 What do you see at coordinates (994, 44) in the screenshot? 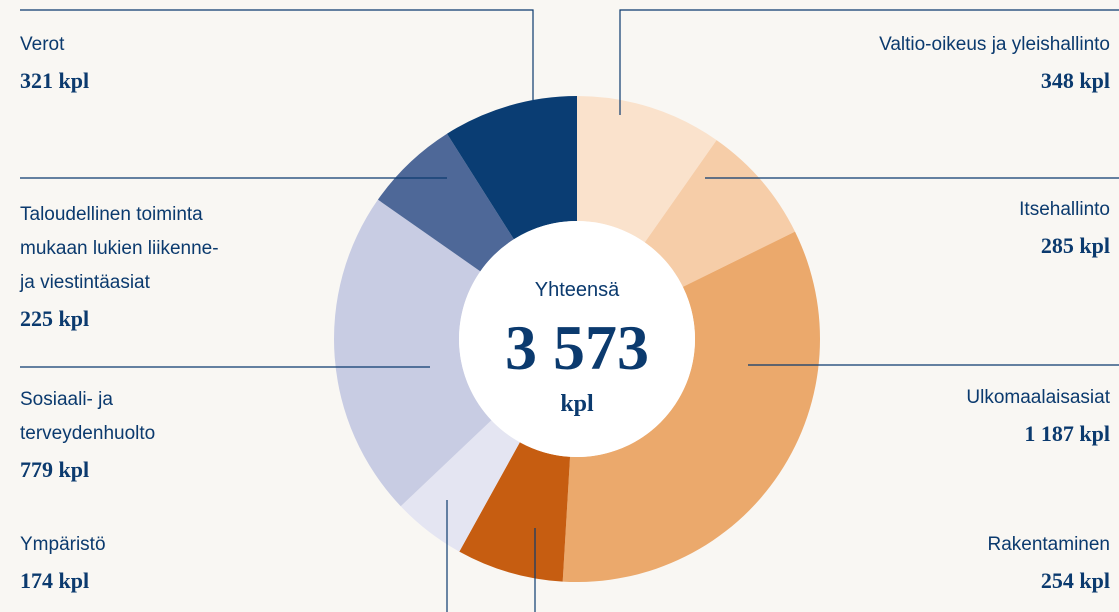
I see `category-name: Valtio-oikeus ja yleishallinto` at bounding box center [994, 44].